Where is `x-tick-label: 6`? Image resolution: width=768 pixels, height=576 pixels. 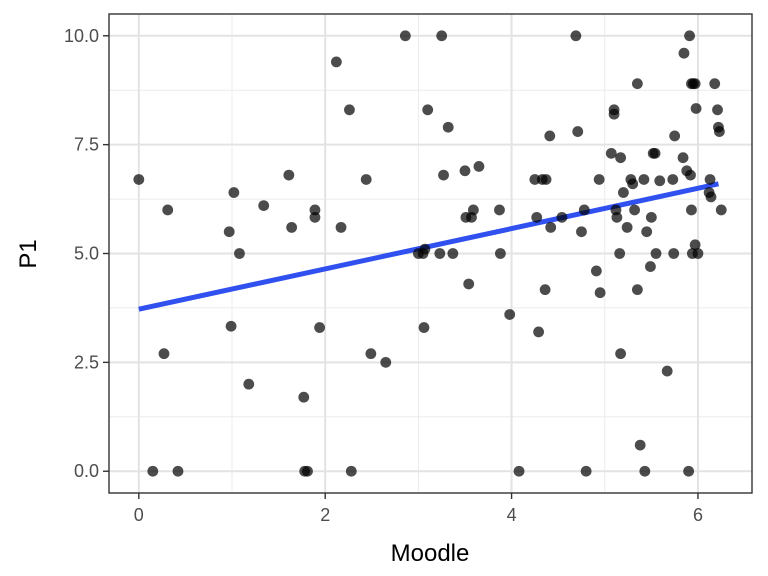 x-tick-label: 6 is located at coordinates (698, 515).